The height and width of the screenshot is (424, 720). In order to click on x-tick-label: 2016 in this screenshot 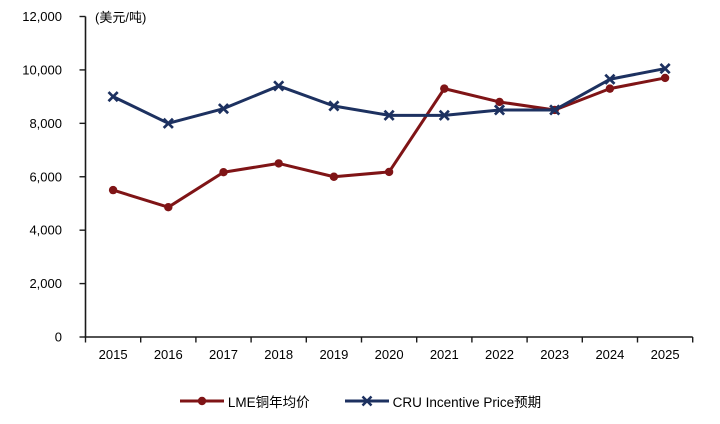, I will do `click(168, 354)`.